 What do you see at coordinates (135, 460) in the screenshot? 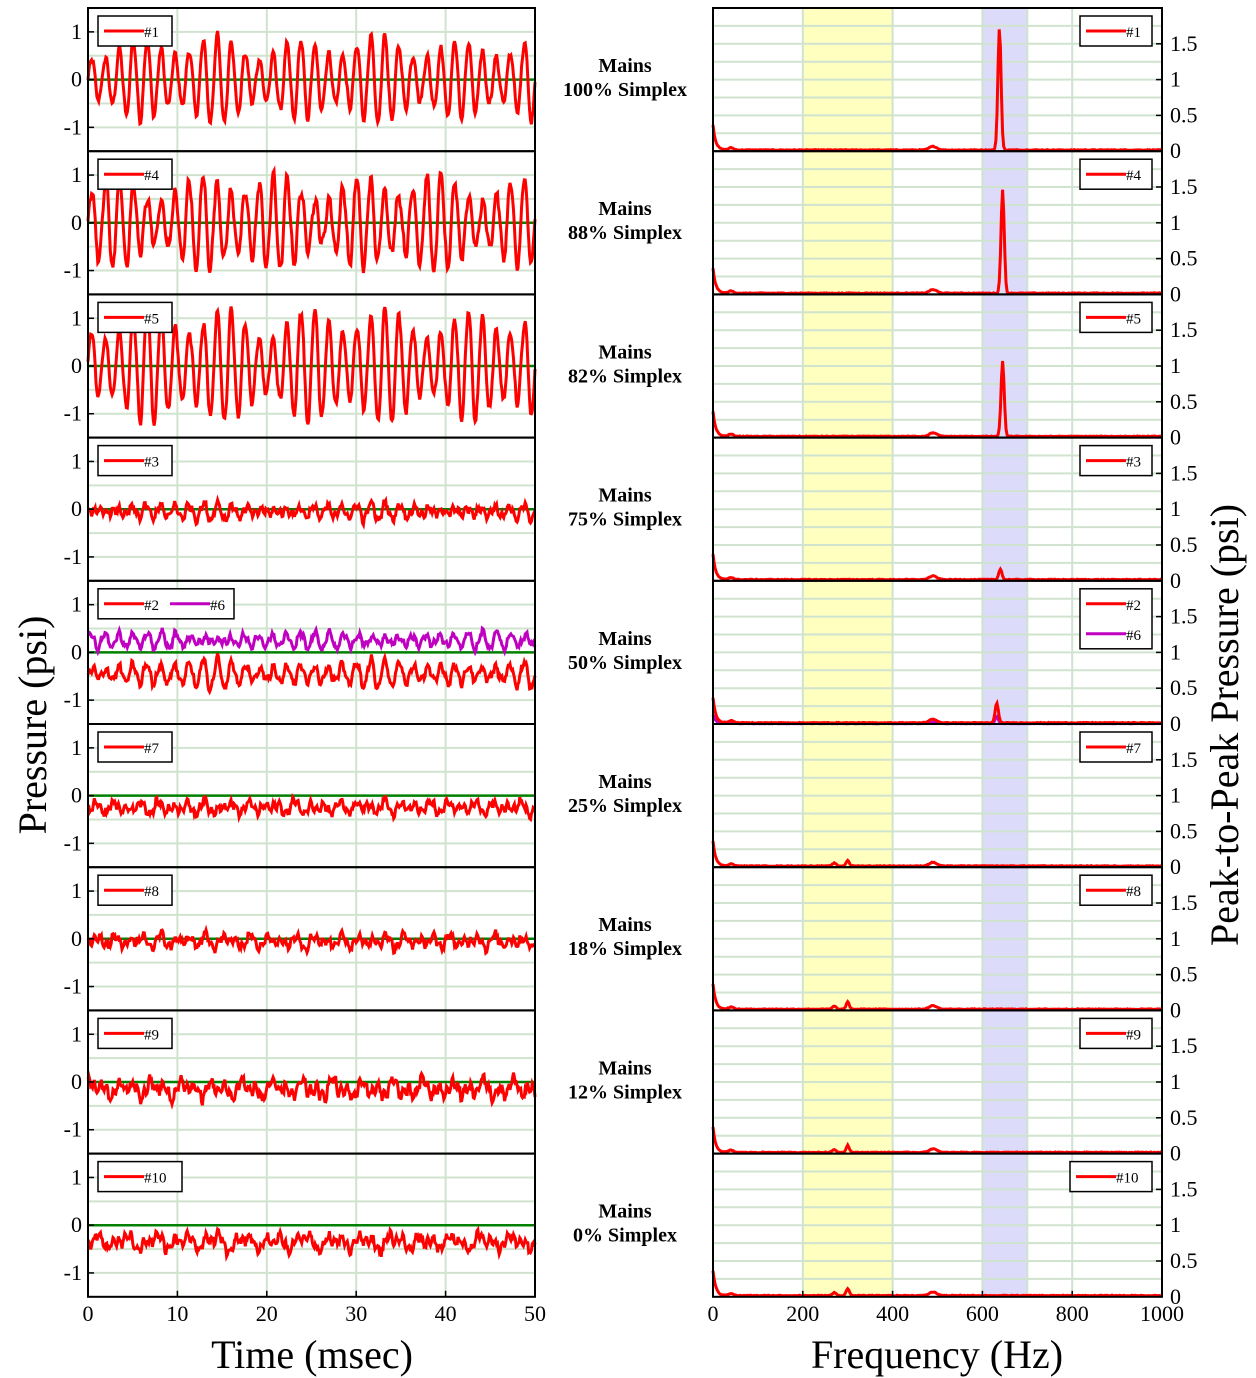
I see `legend: #3` at bounding box center [135, 460].